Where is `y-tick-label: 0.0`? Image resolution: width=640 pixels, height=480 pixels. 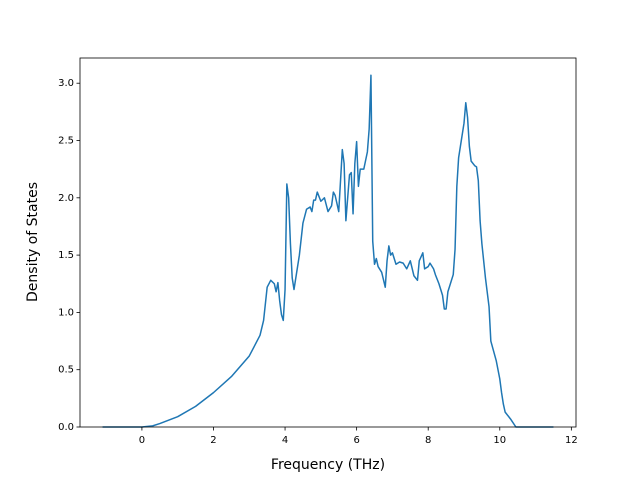 y-tick-label: 0.0 is located at coordinates (66, 427).